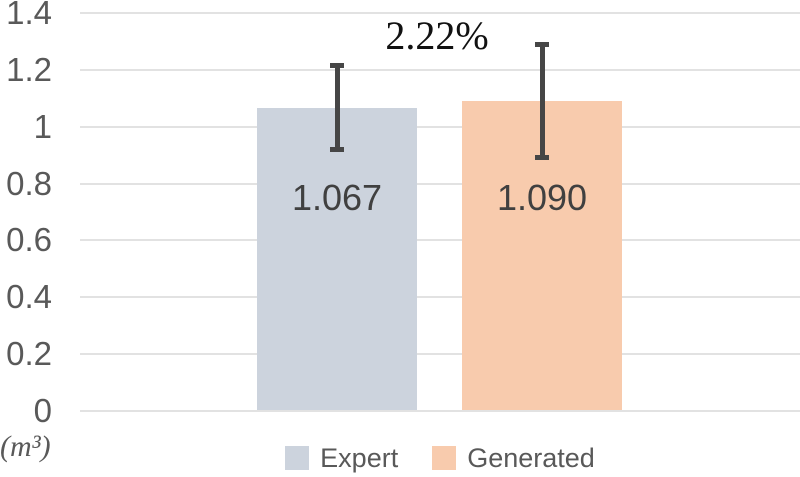 This screenshot has width=800, height=477. I want to click on y-axis-unit-label: (m³), so click(25, 446).